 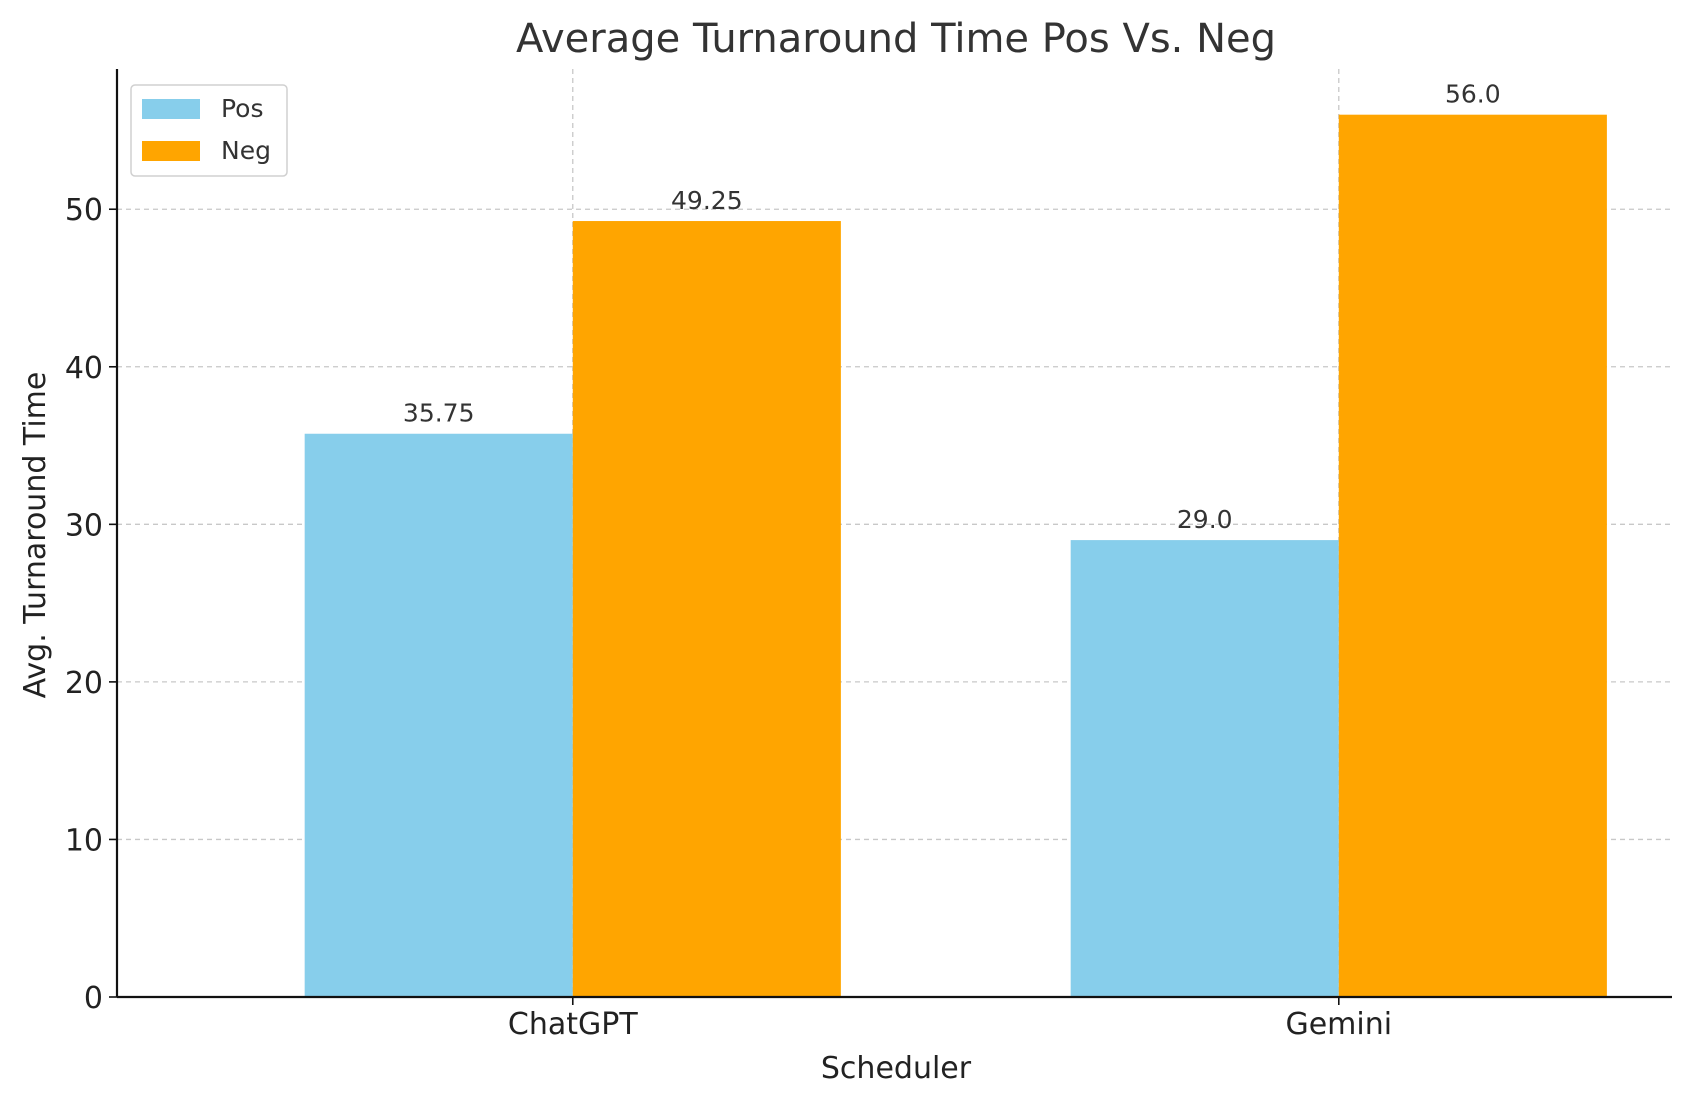 What do you see at coordinates (84, 210) in the screenshot?
I see `y-tick-label: 50` at bounding box center [84, 210].